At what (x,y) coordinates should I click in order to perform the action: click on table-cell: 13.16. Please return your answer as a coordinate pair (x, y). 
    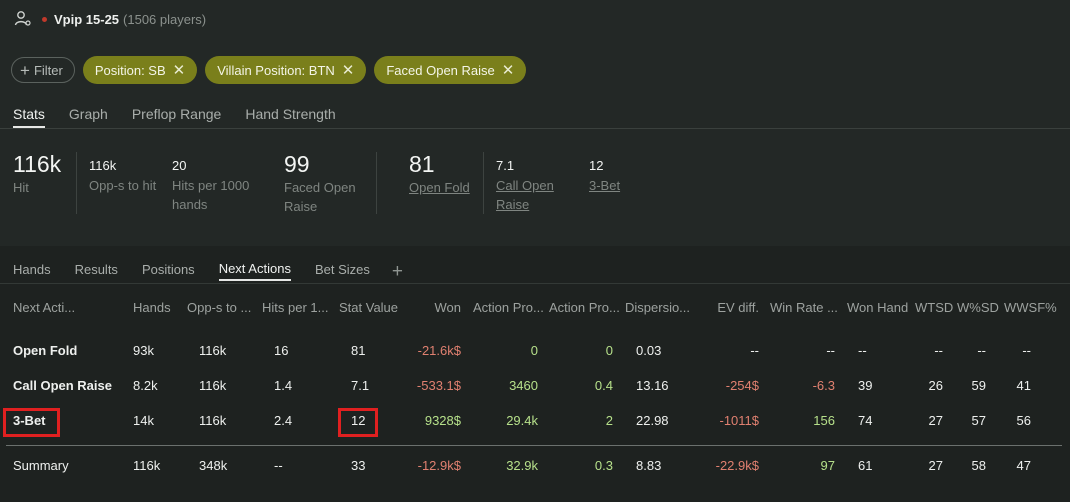
    Looking at the image, I should click on (652, 385).